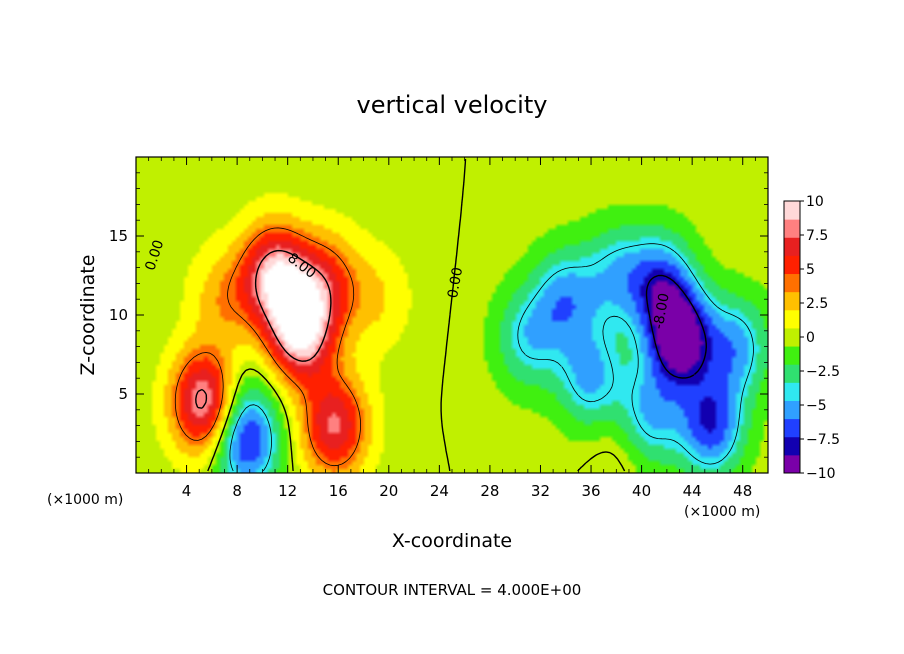  I want to click on x-tick-label: 16, so click(338, 491).